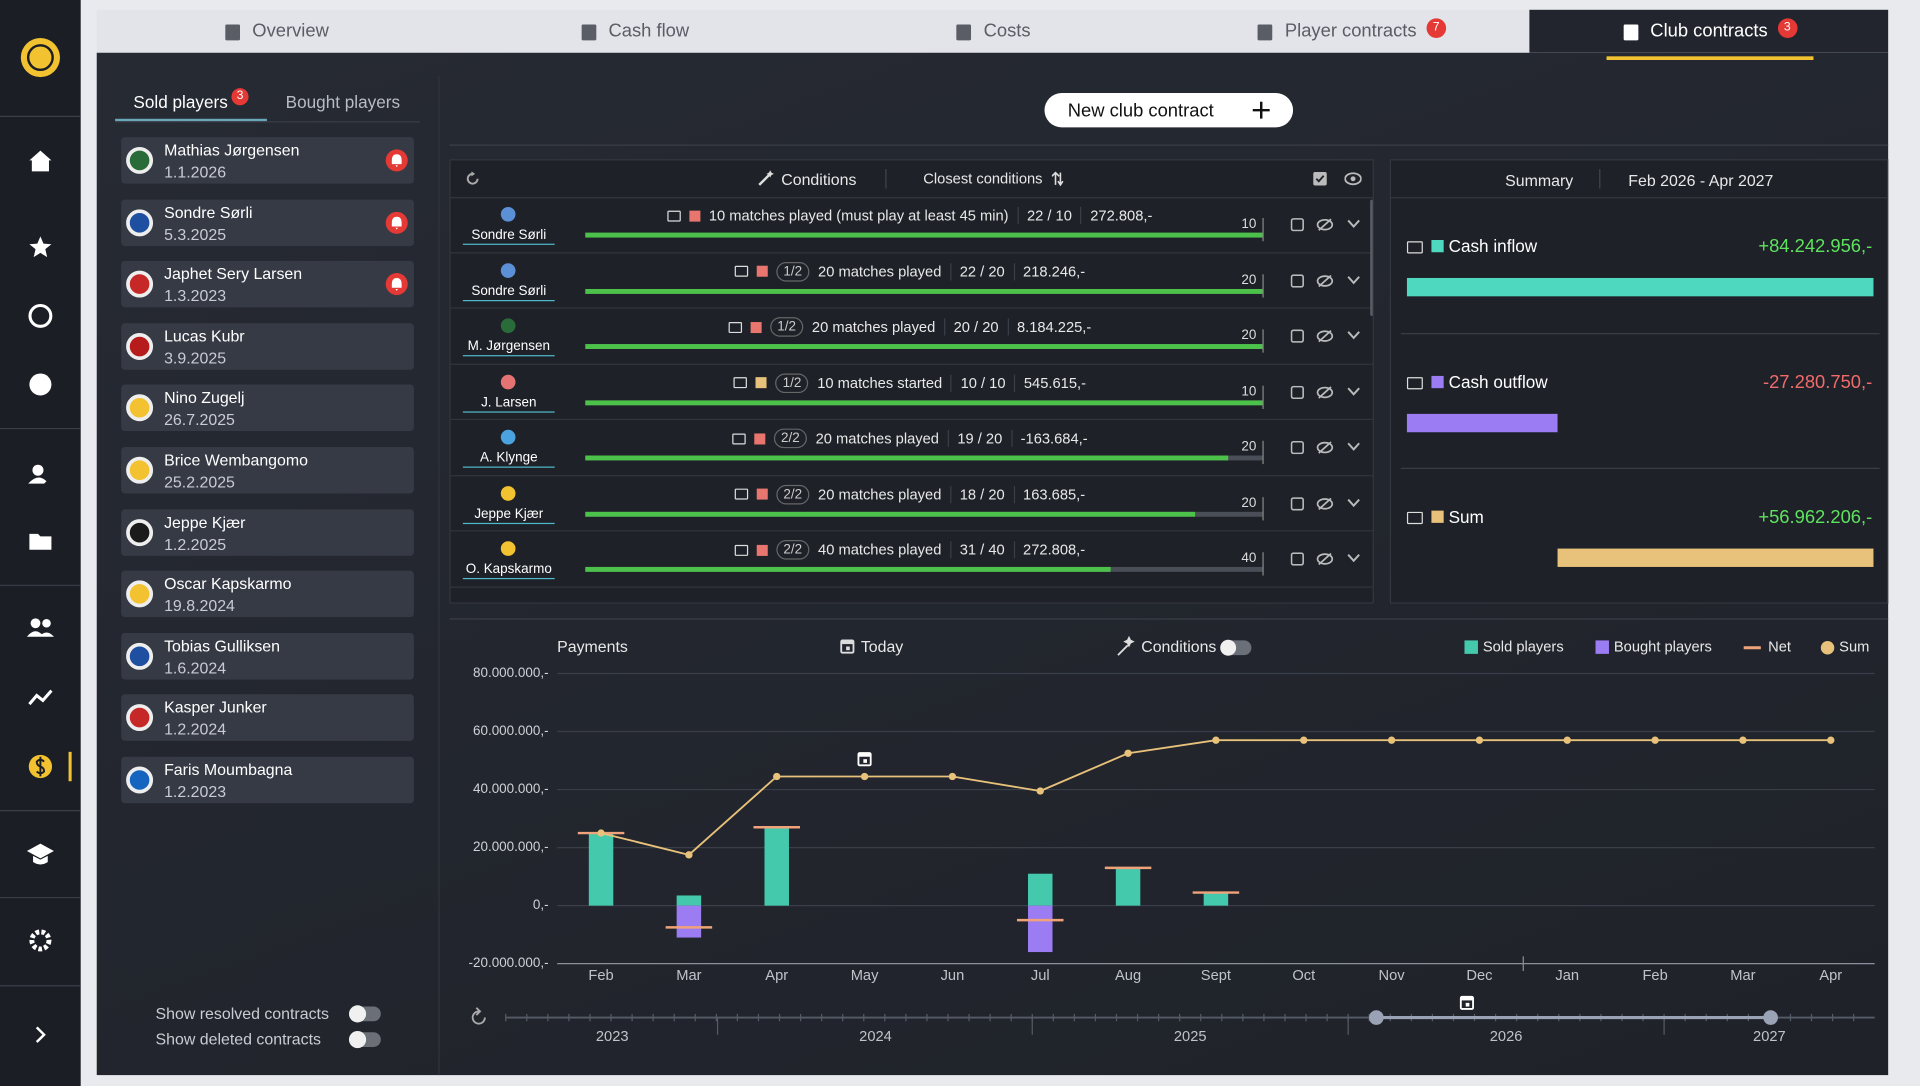  I want to click on home-icon, so click(40, 161).